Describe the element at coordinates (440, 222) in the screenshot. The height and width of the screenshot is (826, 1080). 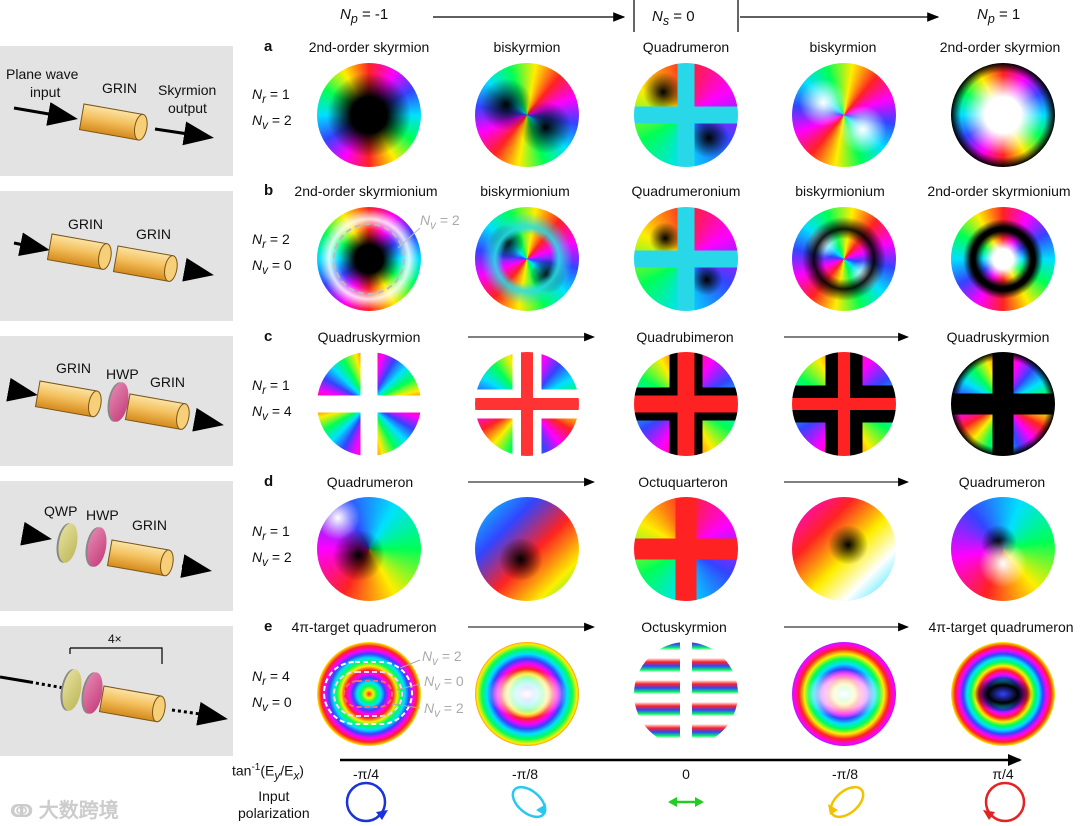
I see `row-b-inset-label: Nv = 2` at that location.